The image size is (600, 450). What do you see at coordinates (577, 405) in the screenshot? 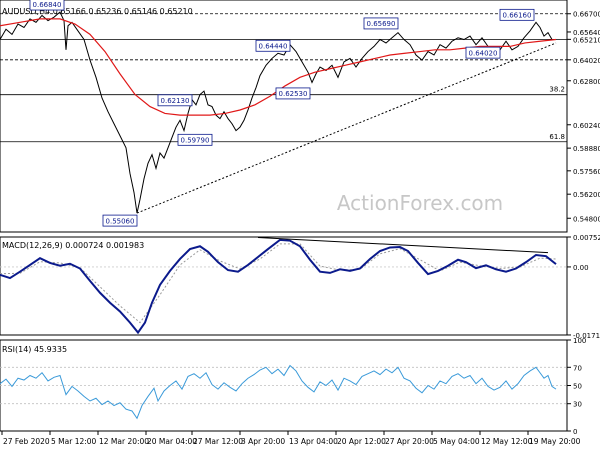
I see `rsi-ytick-label: 30` at bounding box center [577, 405].